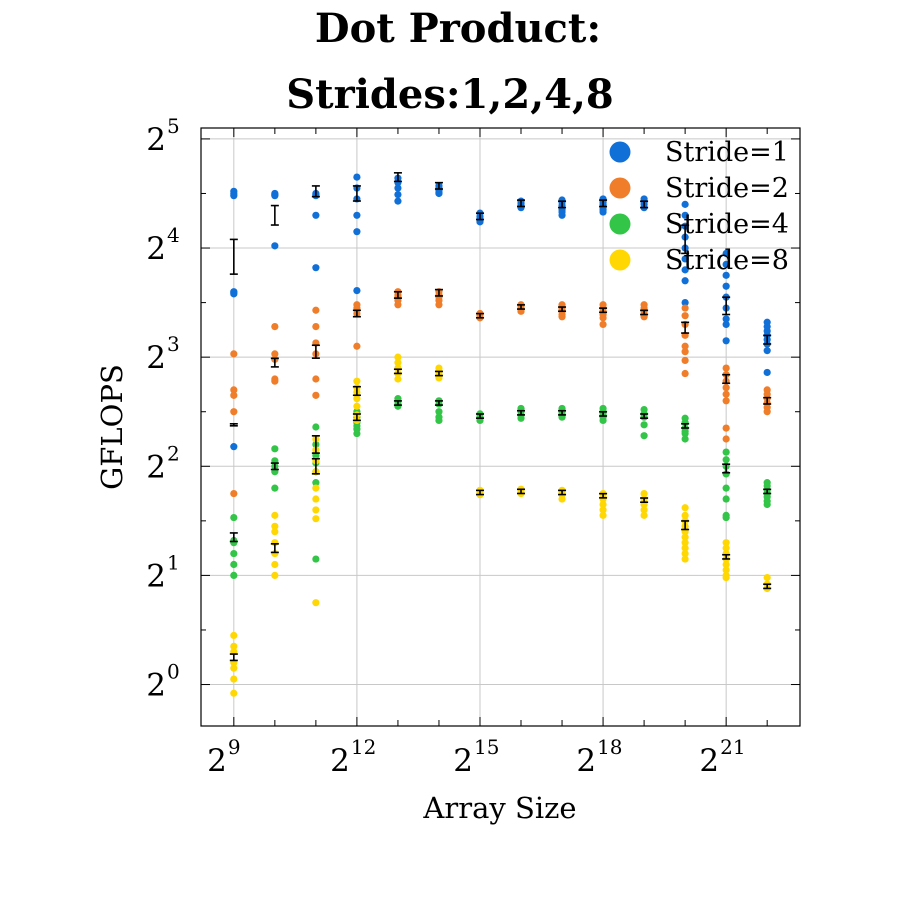 This screenshot has height=900, width=900. I want to click on y-tick-label-exponent: 0, so click(173, 672).